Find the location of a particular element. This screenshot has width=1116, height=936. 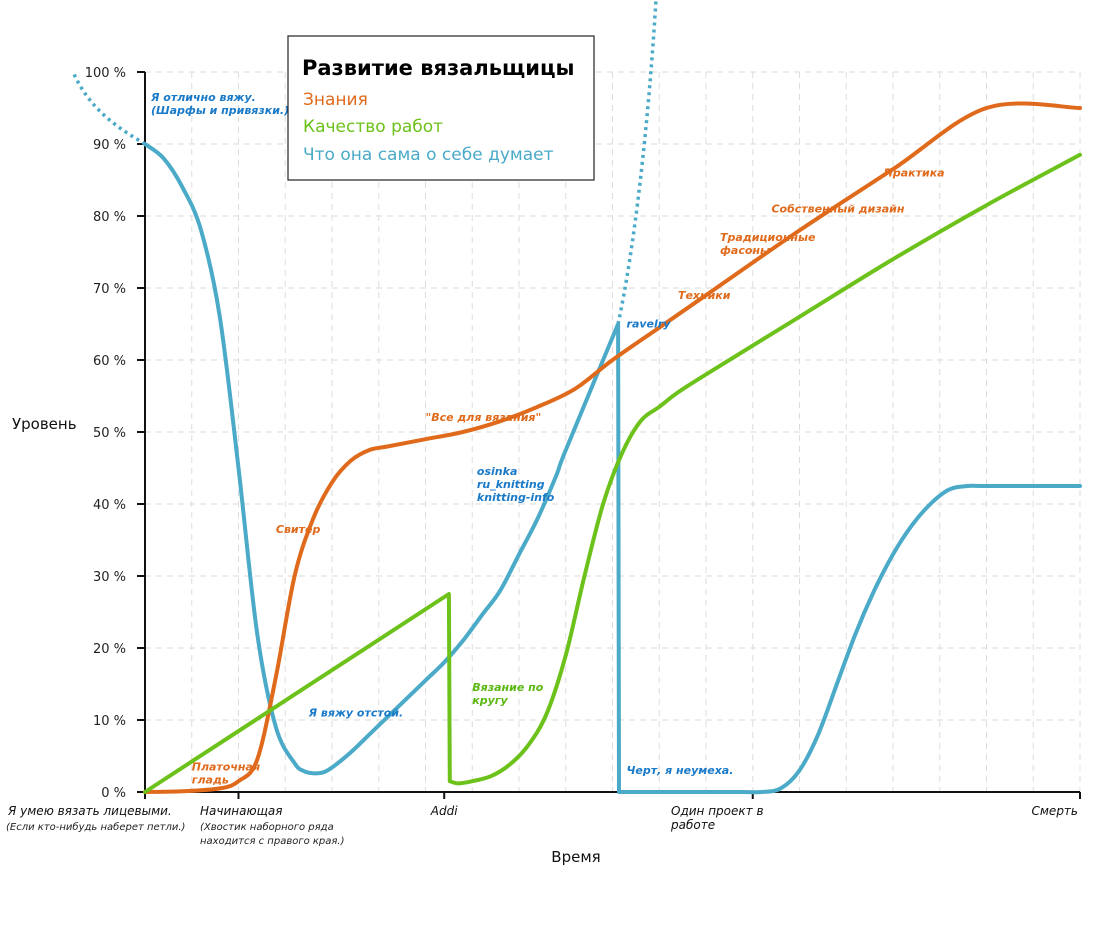

x-category-label: Один проект в работе is located at coordinates (717, 818).